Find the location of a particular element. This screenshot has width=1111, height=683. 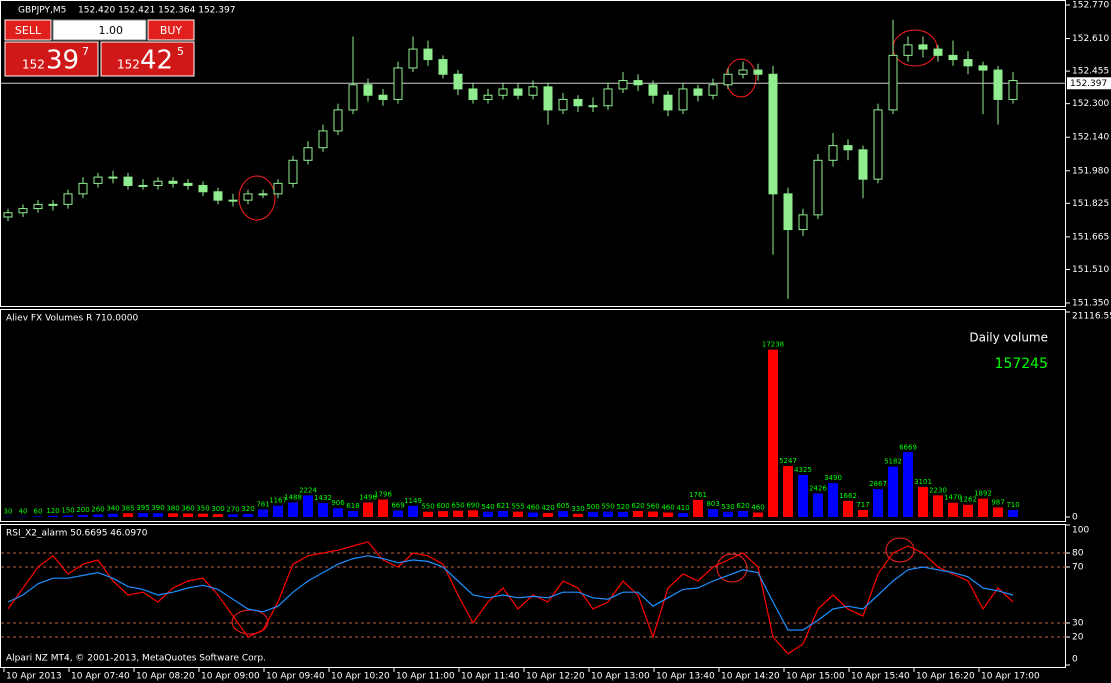

buy-price-box is located at coordinates (147, 59).